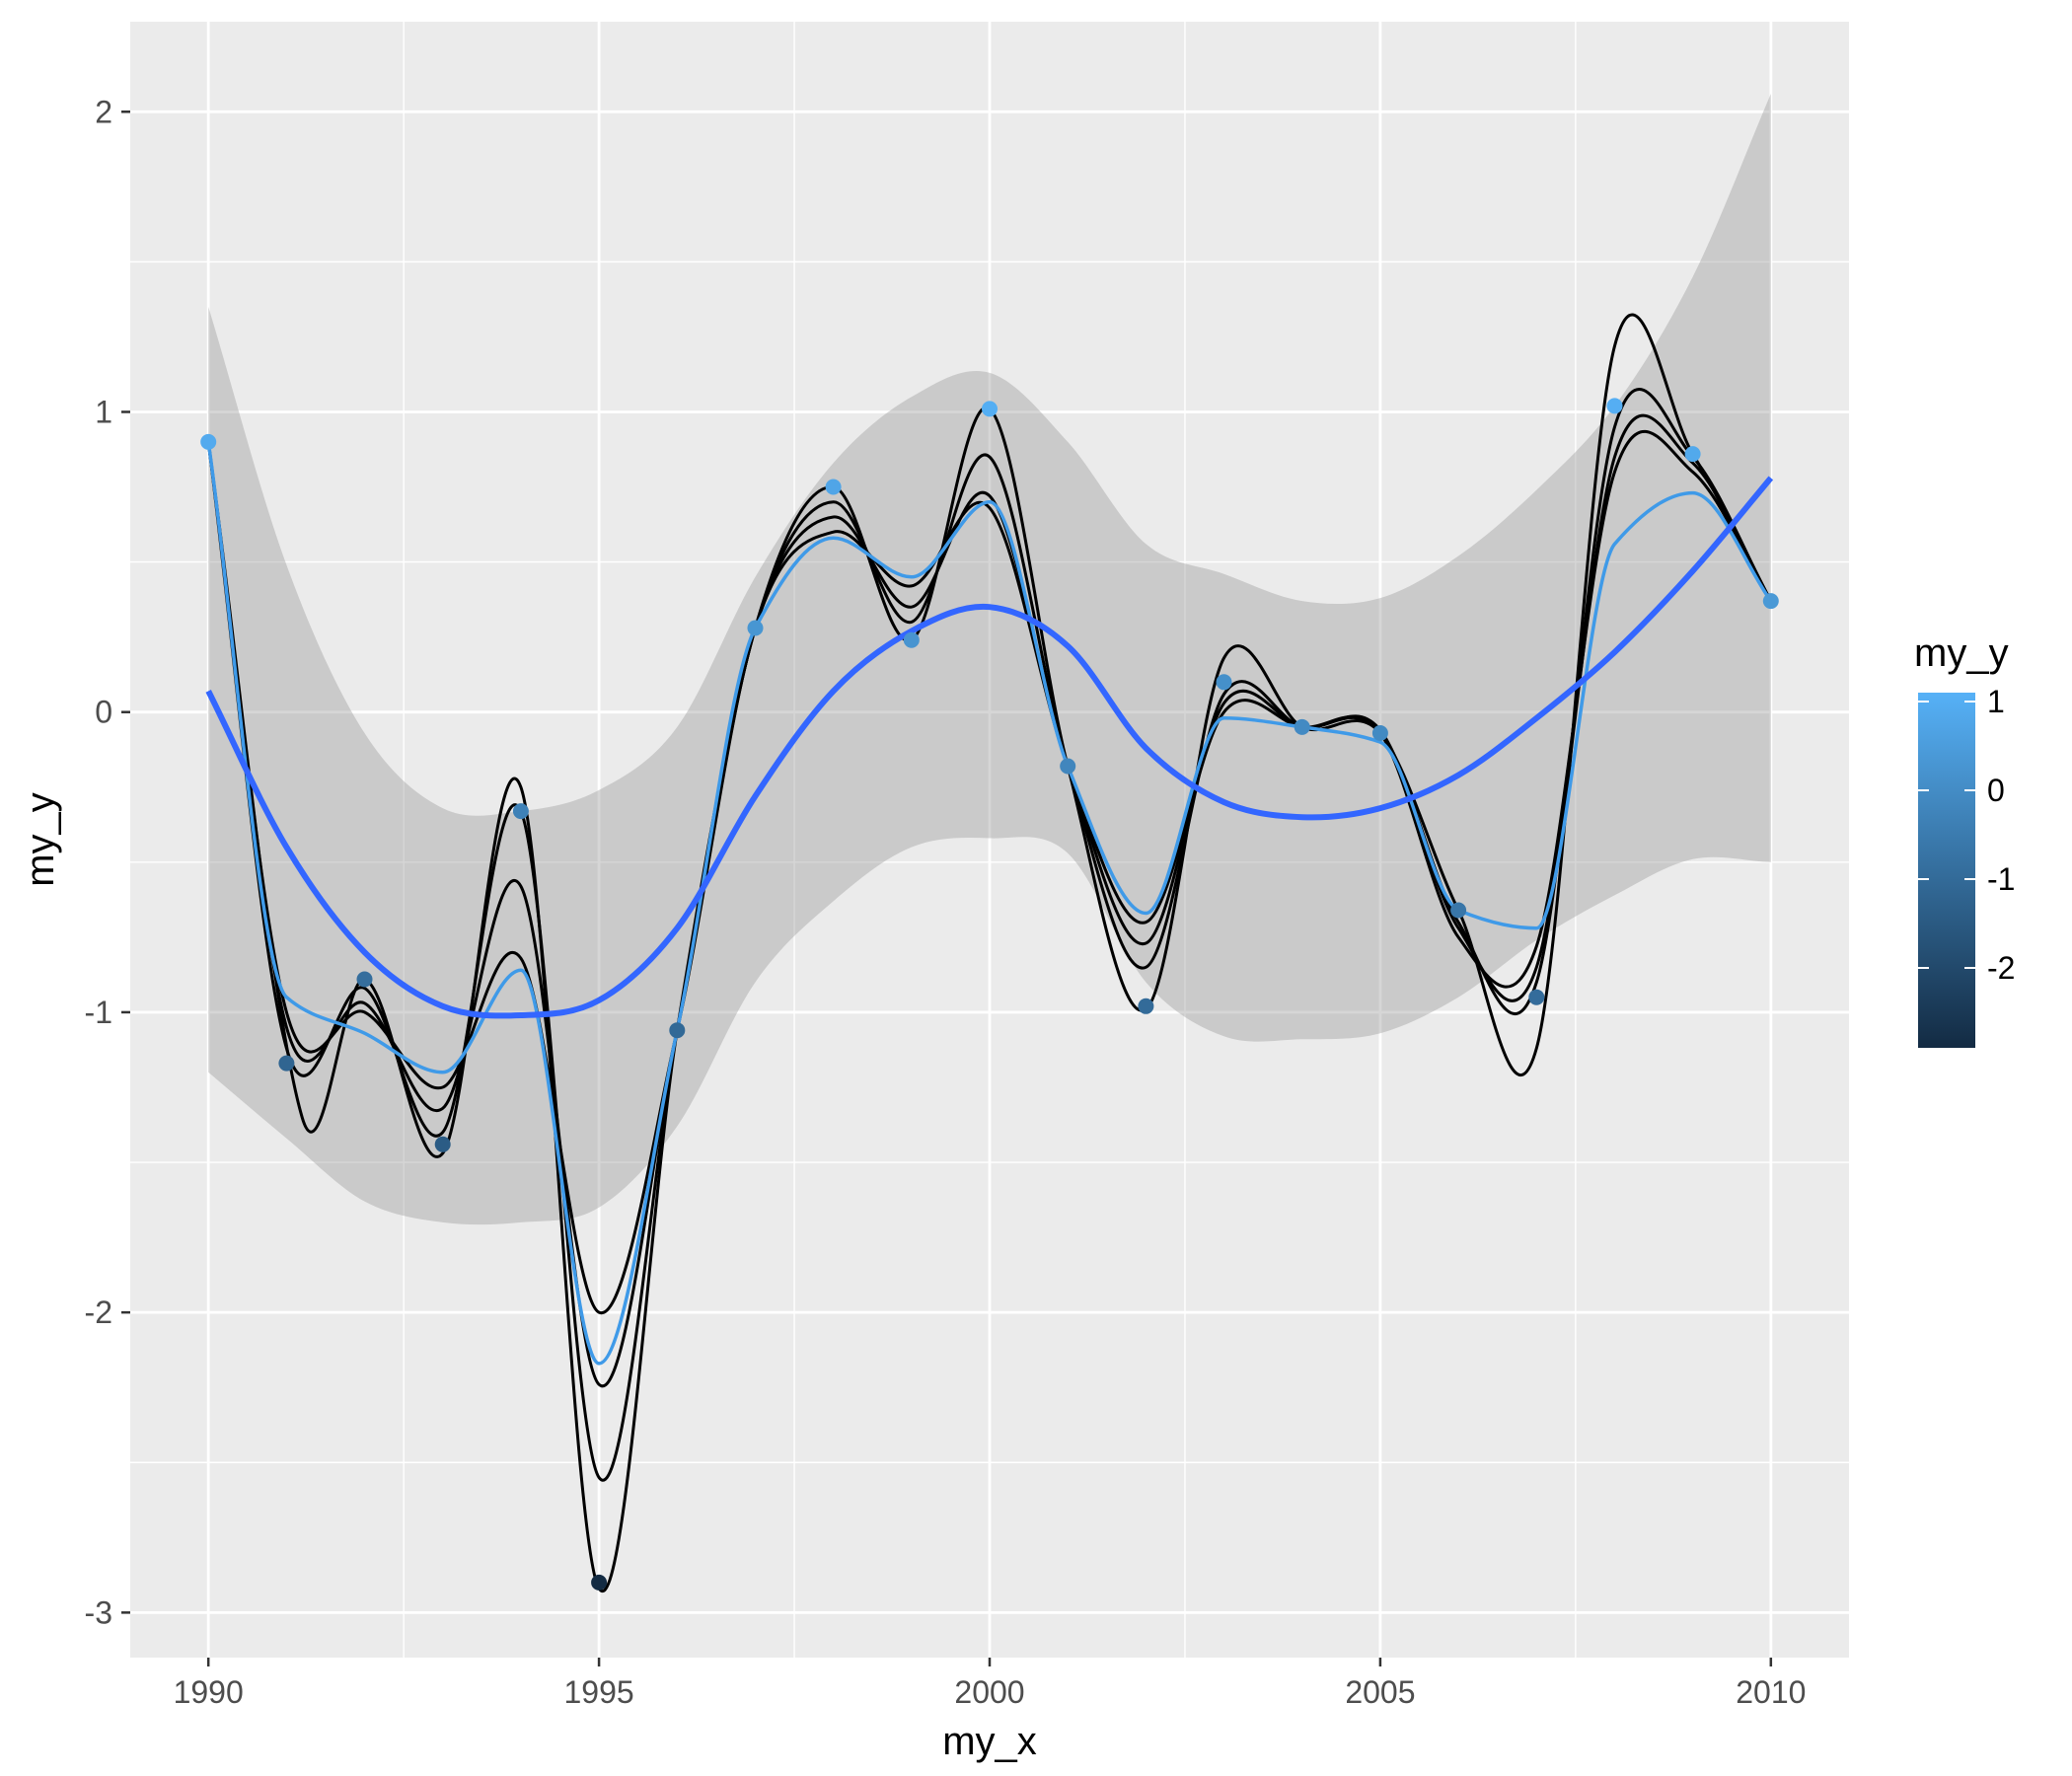  I want to click on x-tick-label: 1995, so click(598, 1692).